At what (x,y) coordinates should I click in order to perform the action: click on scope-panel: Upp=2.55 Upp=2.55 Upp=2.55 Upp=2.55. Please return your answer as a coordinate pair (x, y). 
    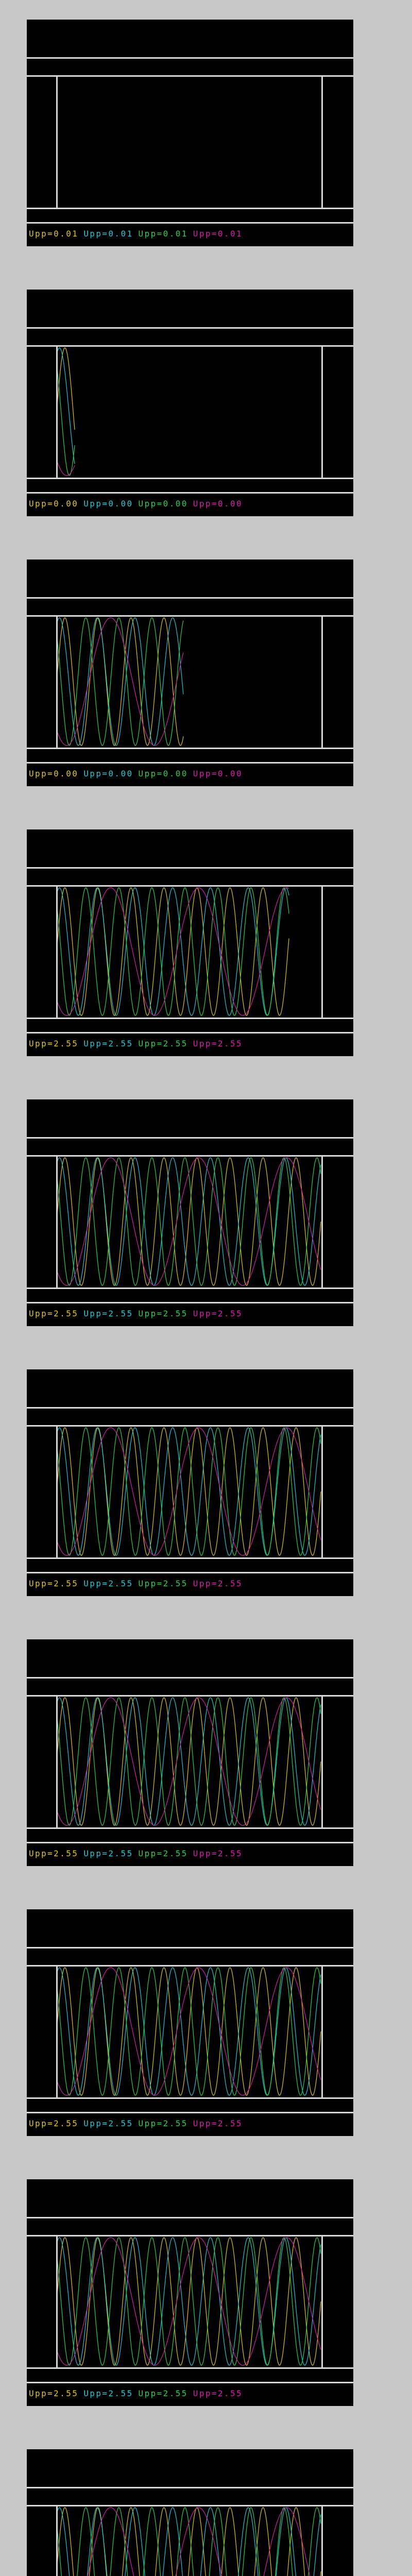
    Looking at the image, I should click on (190, 1212).